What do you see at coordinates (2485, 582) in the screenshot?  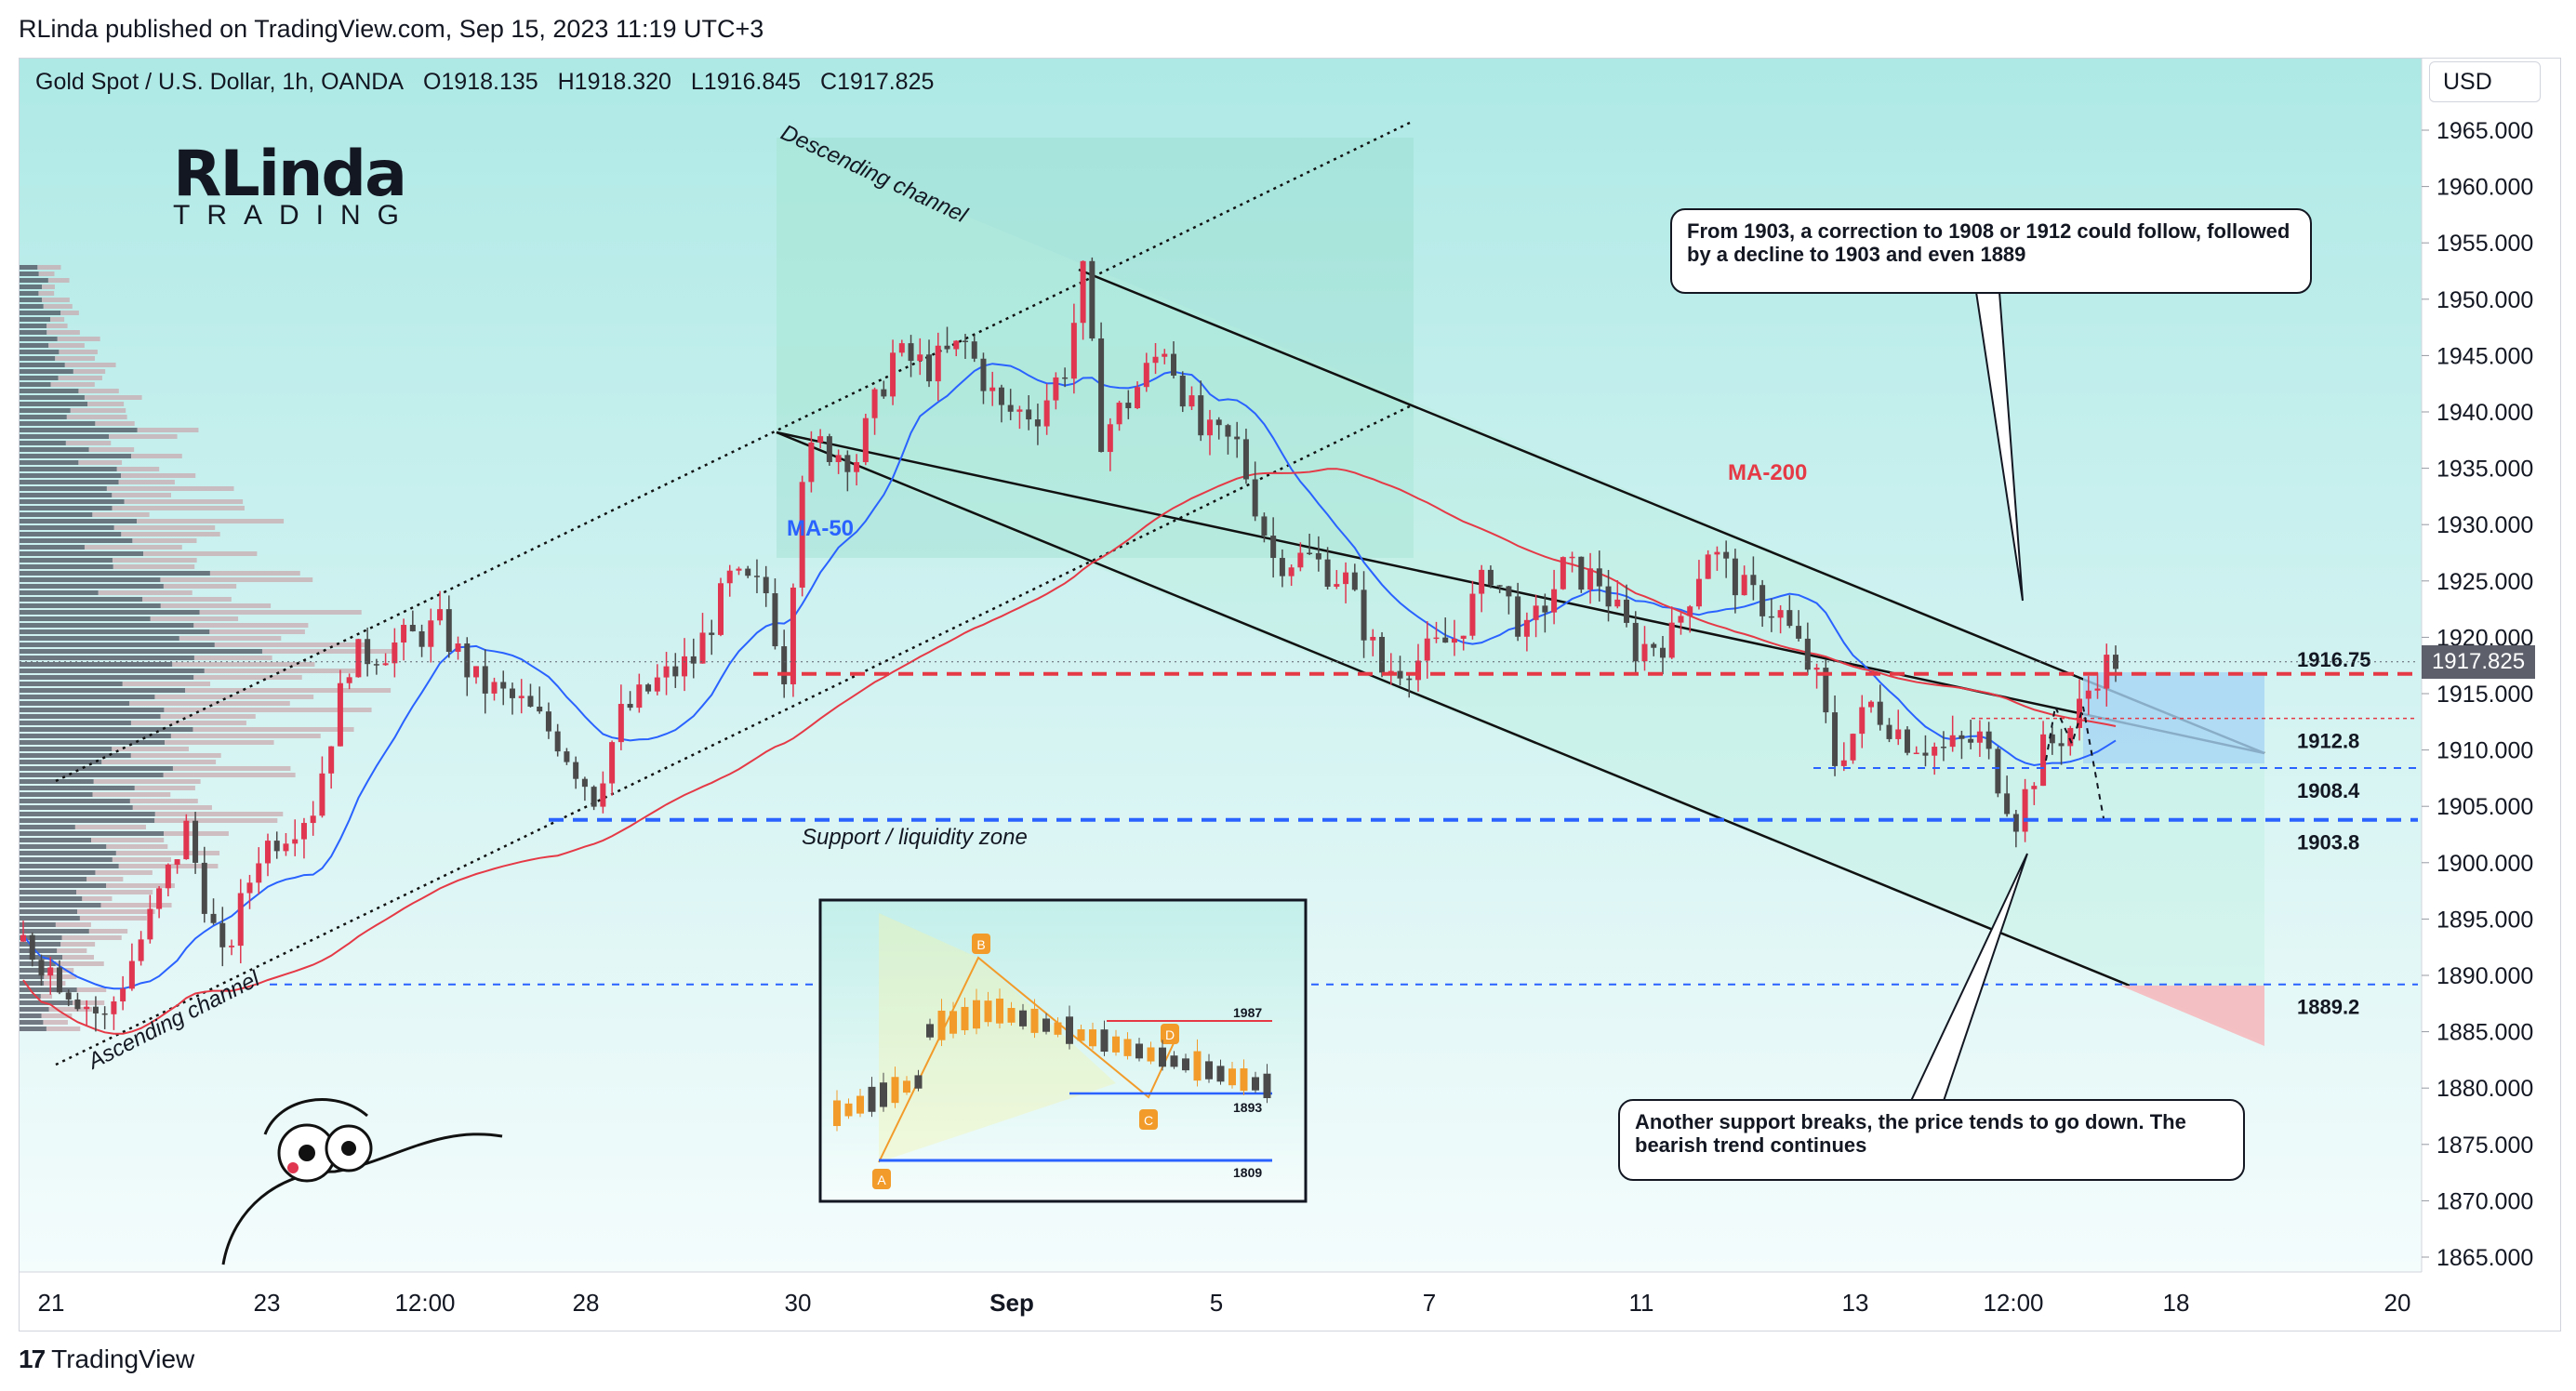 I see `price-tick-label: 1925.000` at bounding box center [2485, 582].